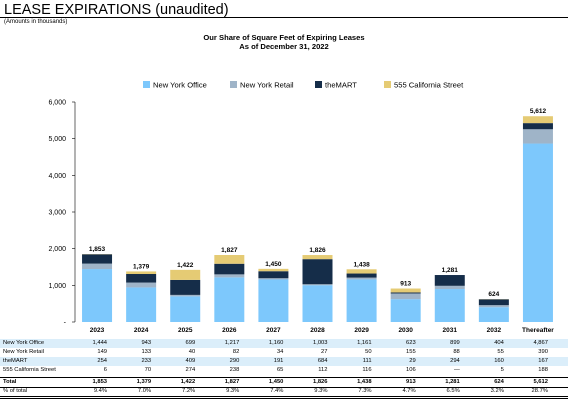  Describe the element at coordinates (455, 343) in the screenshot. I see `table-row-cell: 899` at that location.